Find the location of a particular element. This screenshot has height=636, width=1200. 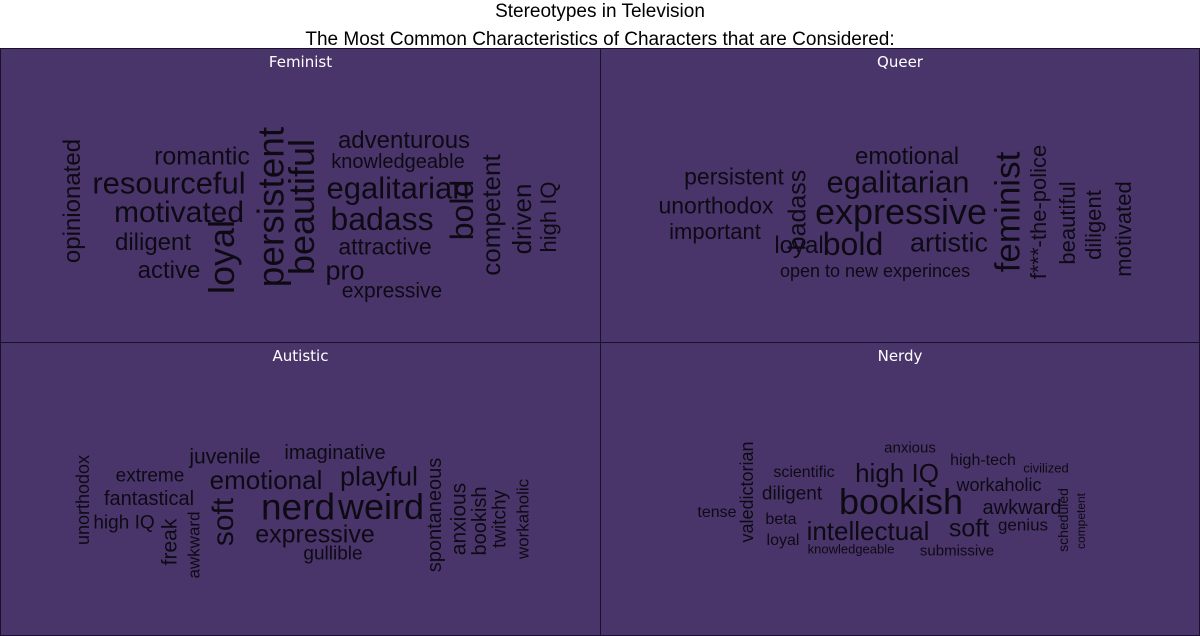

word-playful: playful is located at coordinates (379, 476).